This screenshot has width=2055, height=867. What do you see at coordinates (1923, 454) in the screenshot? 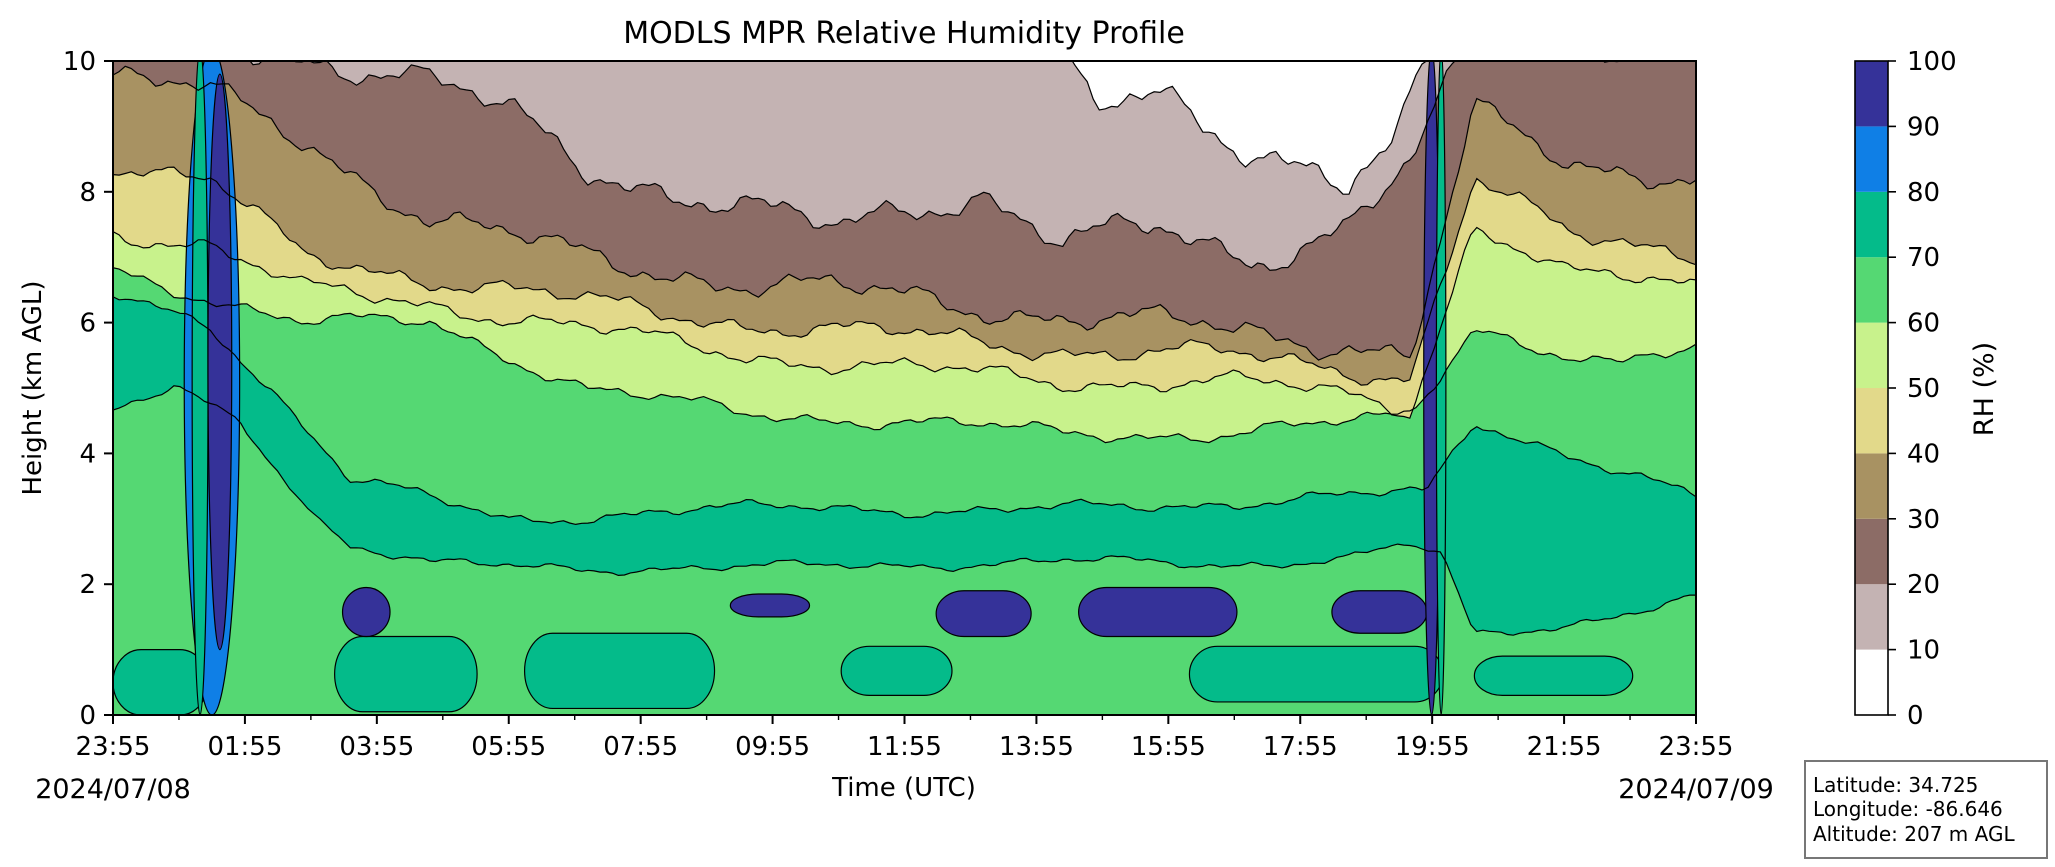
I see `colorbar-tick-label: 40` at bounding box center [1923, 454].